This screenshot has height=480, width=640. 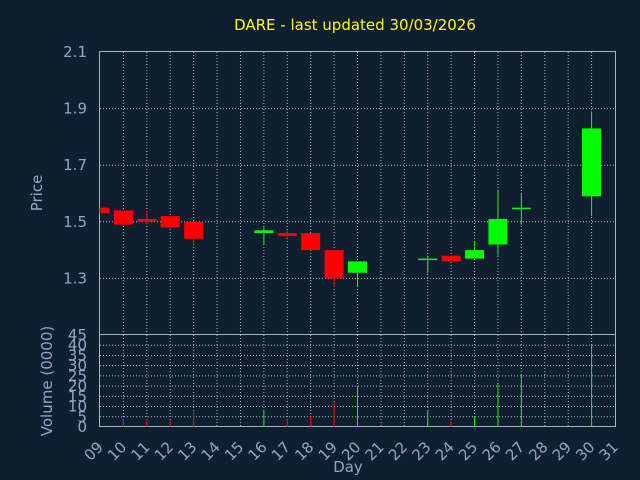 I want to click on x-tick-label: 15, so click(x=234, y=451).